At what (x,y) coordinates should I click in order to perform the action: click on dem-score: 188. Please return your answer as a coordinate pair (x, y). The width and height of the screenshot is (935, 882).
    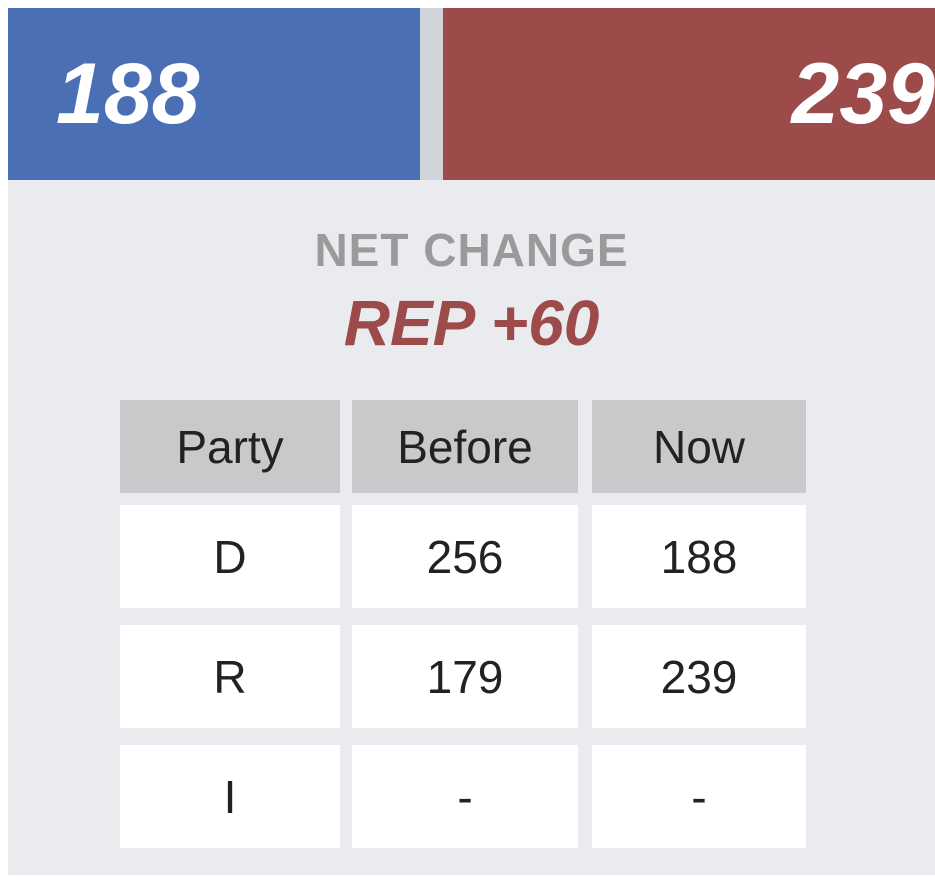
    Looking at the image, I should click on (128, 94).